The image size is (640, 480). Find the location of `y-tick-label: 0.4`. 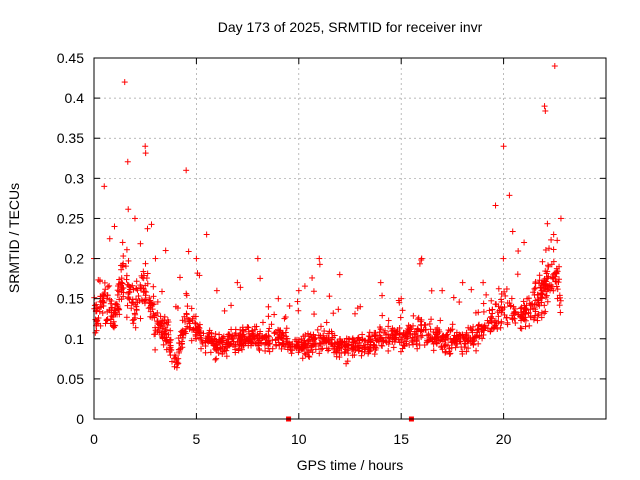

y-tick-label: 0.4 is located at coordinates (75, 98).